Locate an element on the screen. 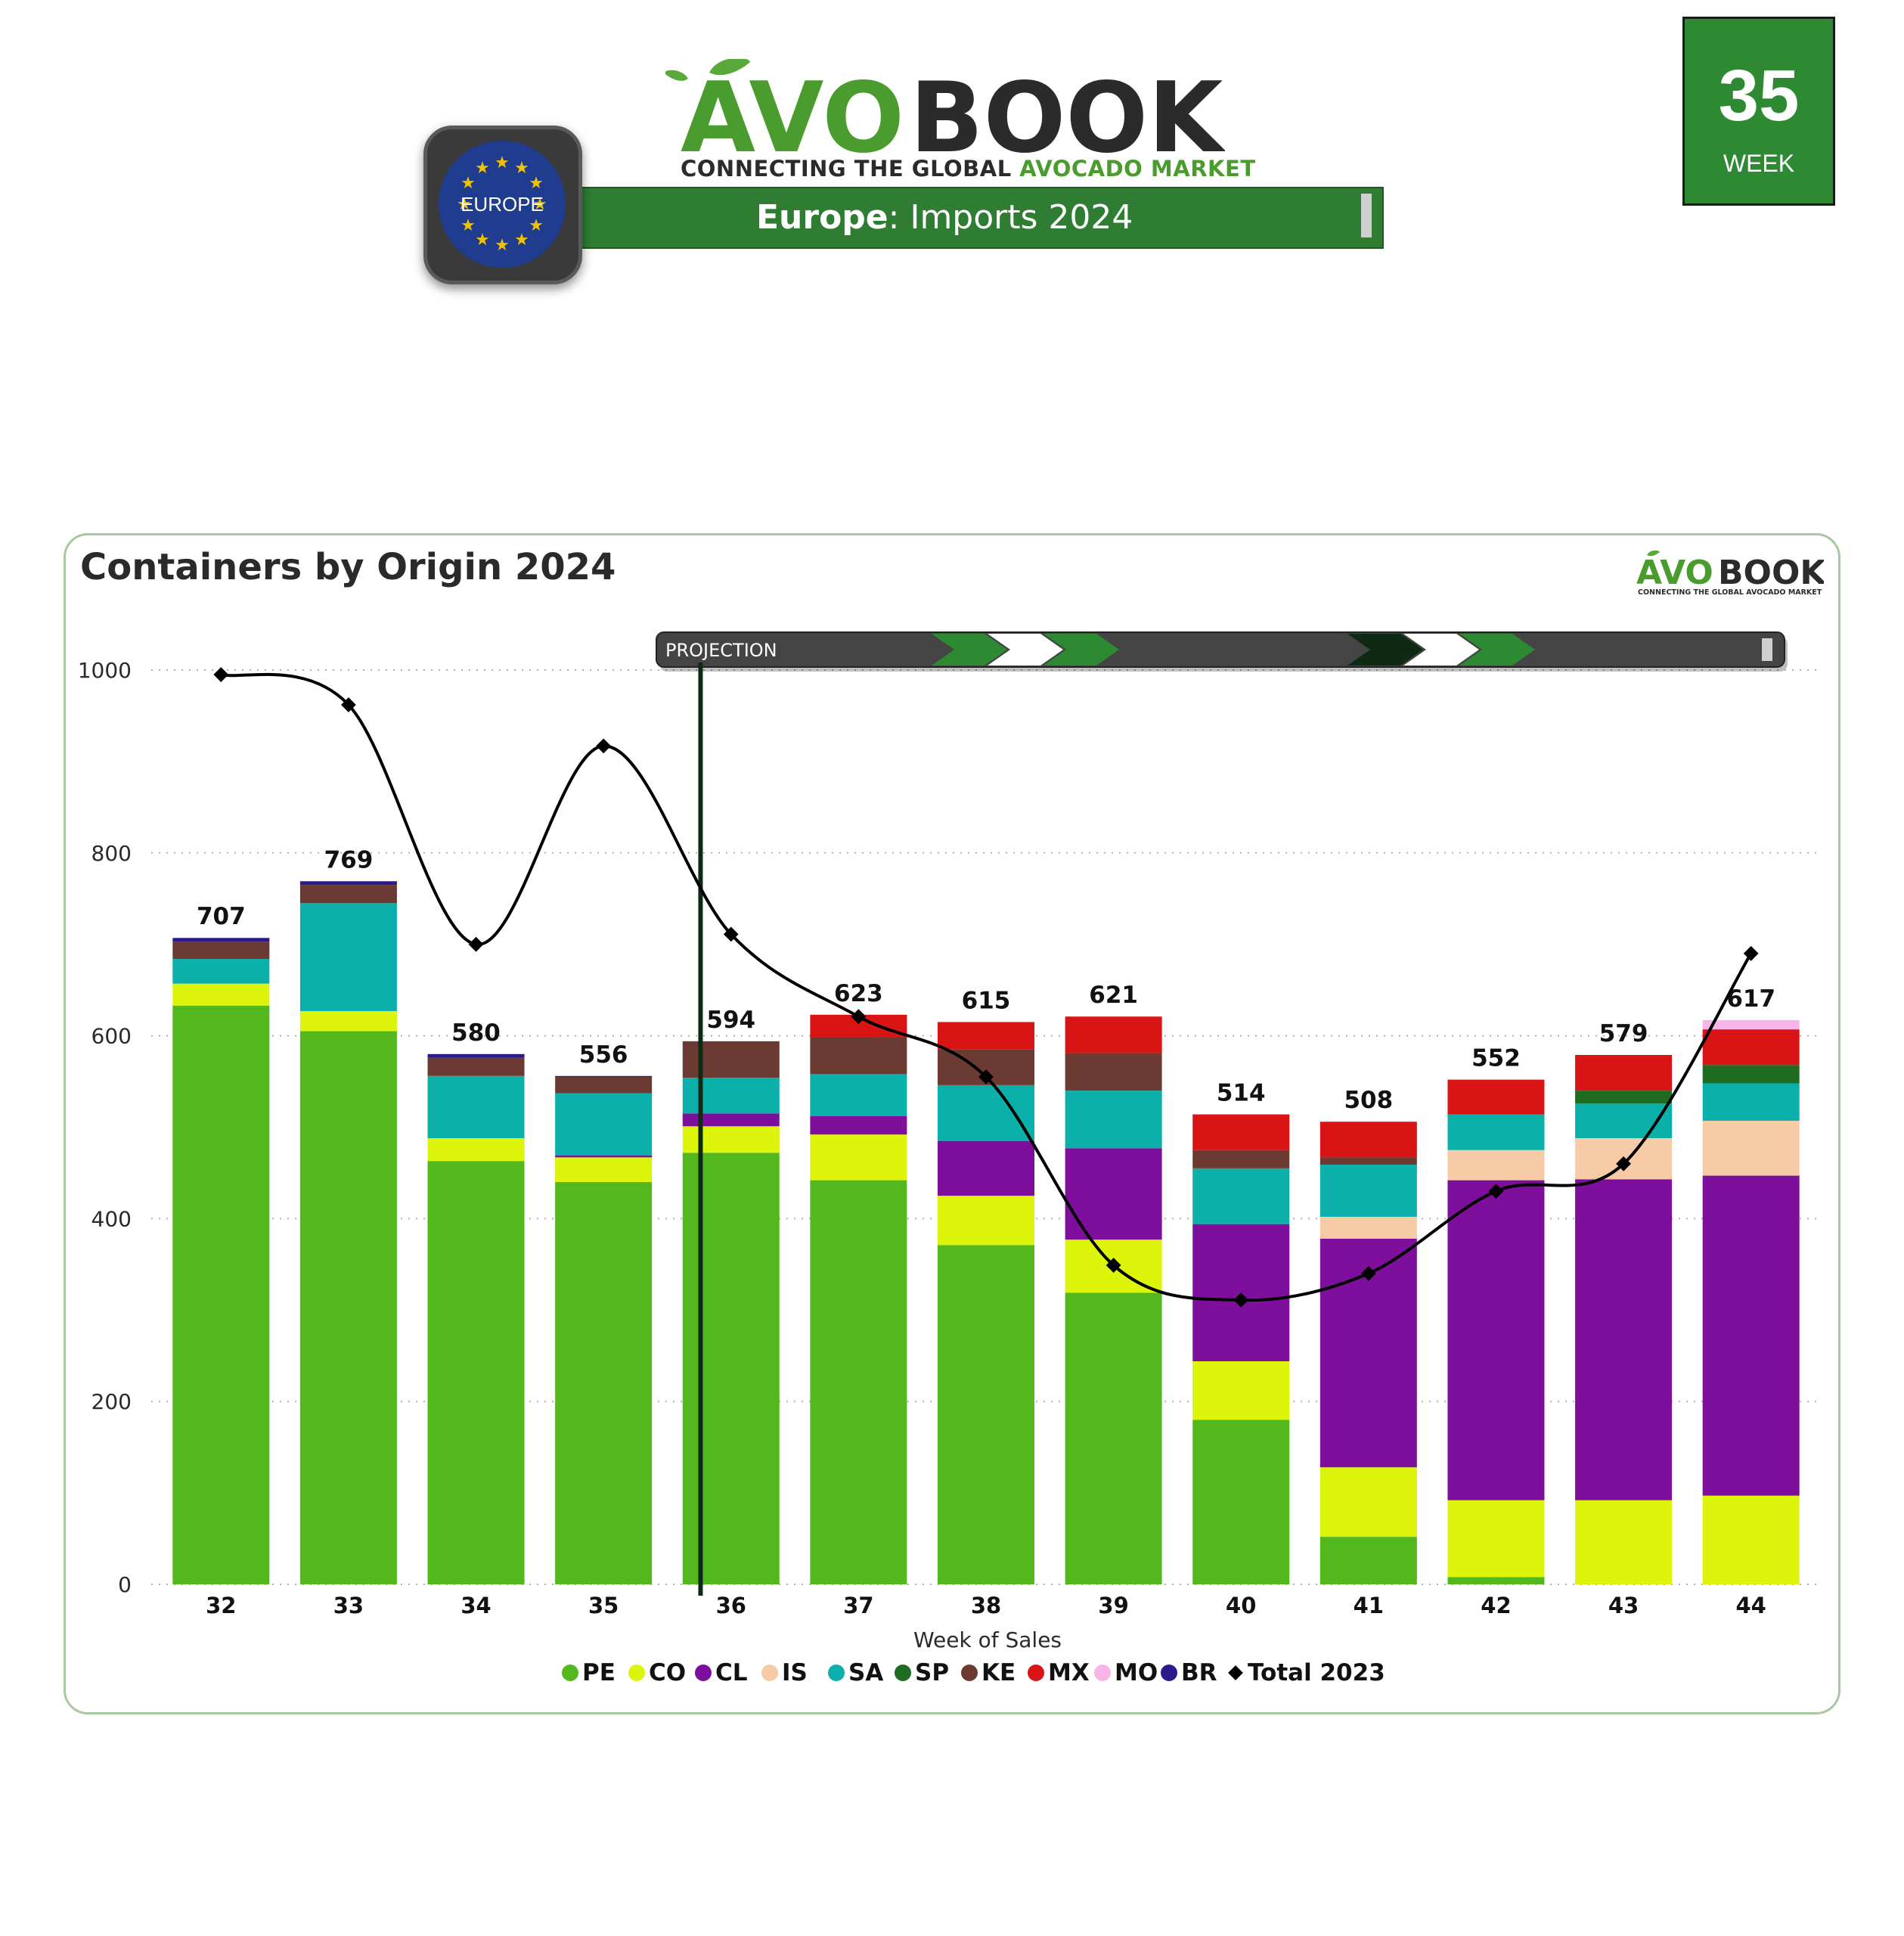 The height and width of the screenshot is (1936, 1904). bar-total-label: 594 is located at coordinates (730, 1020).